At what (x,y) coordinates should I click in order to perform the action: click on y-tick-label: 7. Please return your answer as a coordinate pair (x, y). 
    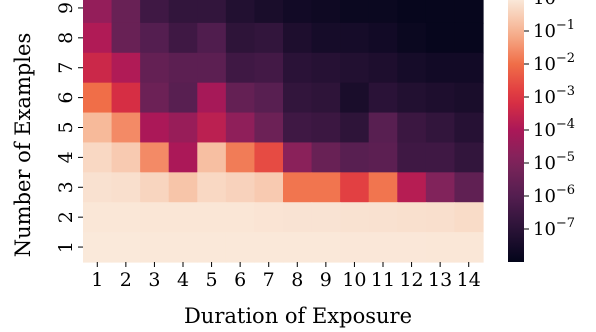
    Looking at the image, I should click on (66, 68).